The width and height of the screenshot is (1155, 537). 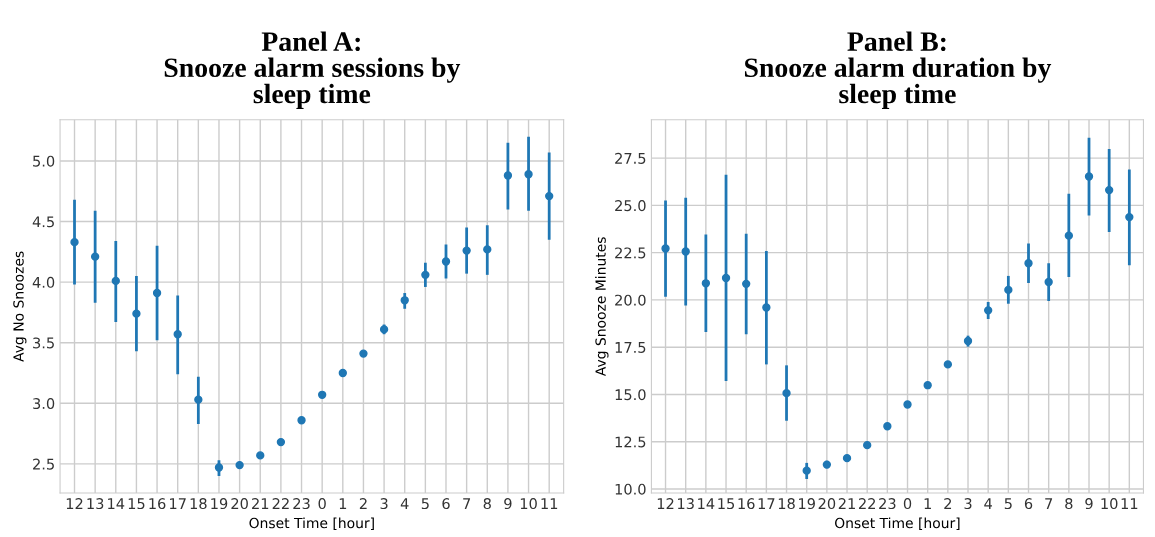 What do you see at coordinates (630, 489) in the screenshot?
I see `y-tick-label: 10.0` at bounding box center [630, 489].